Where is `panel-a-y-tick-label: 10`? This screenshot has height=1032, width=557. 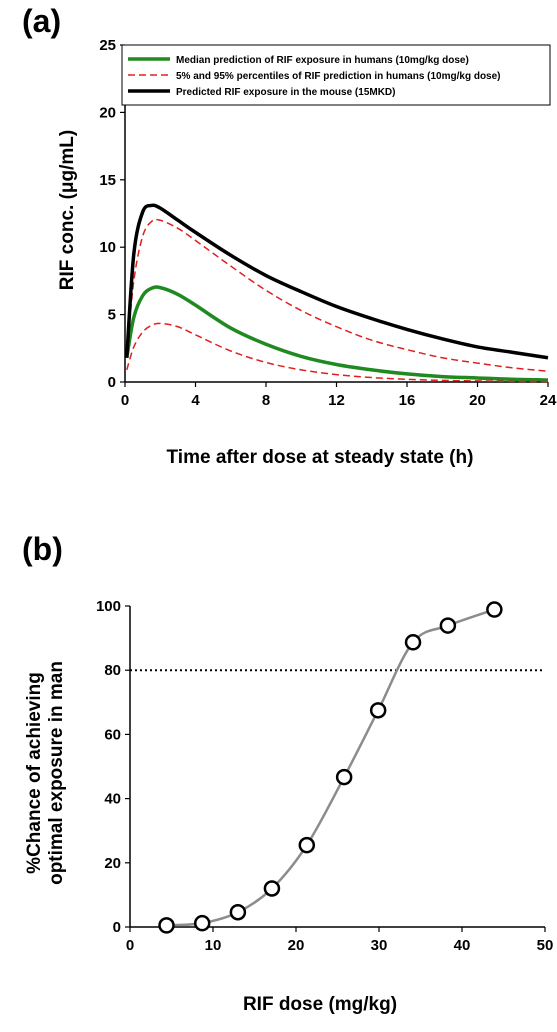
panel-a-y-tick-label: 10 is located at coordinates (107, 247).